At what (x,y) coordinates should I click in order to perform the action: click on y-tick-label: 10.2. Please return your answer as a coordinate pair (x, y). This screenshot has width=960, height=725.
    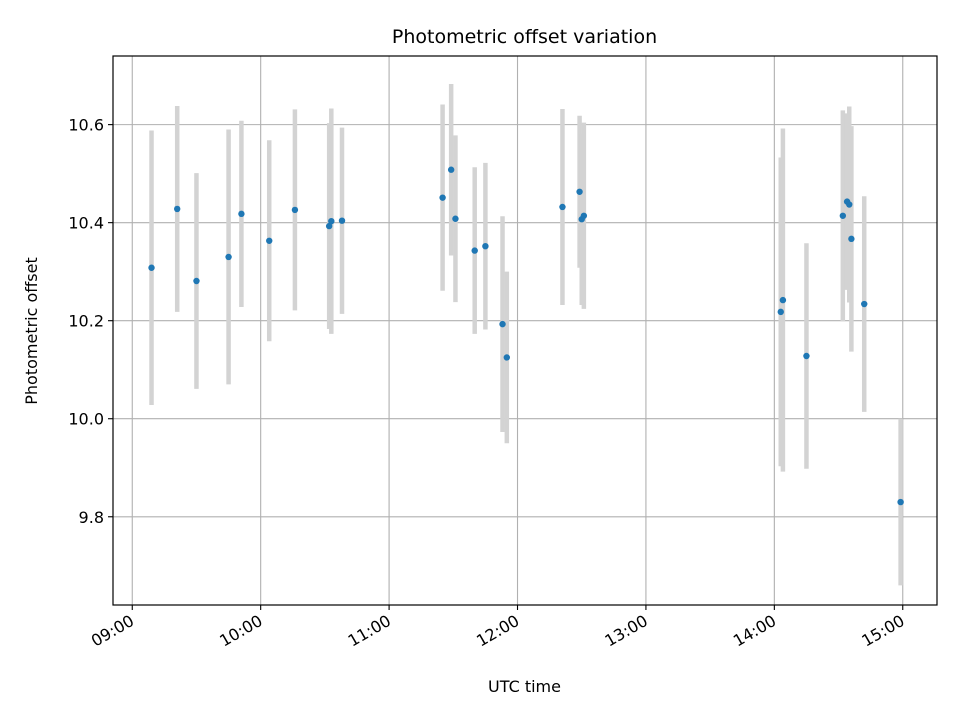
    Looking at the image, I should click on (86, 321).